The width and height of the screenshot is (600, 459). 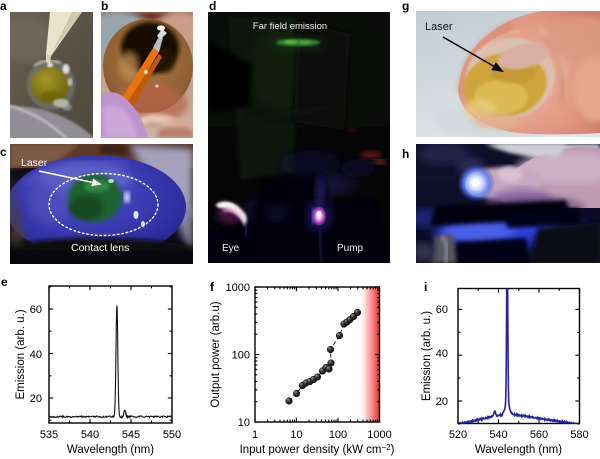 I want to click on svg-text: Pump, so click(x=350, y=248).